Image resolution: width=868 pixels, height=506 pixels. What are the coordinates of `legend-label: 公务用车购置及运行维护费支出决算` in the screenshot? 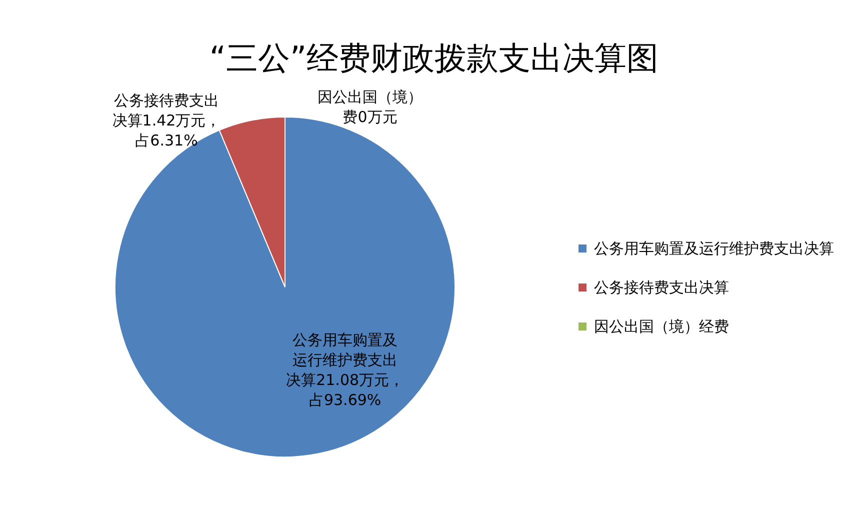 It's located at (714, 249).